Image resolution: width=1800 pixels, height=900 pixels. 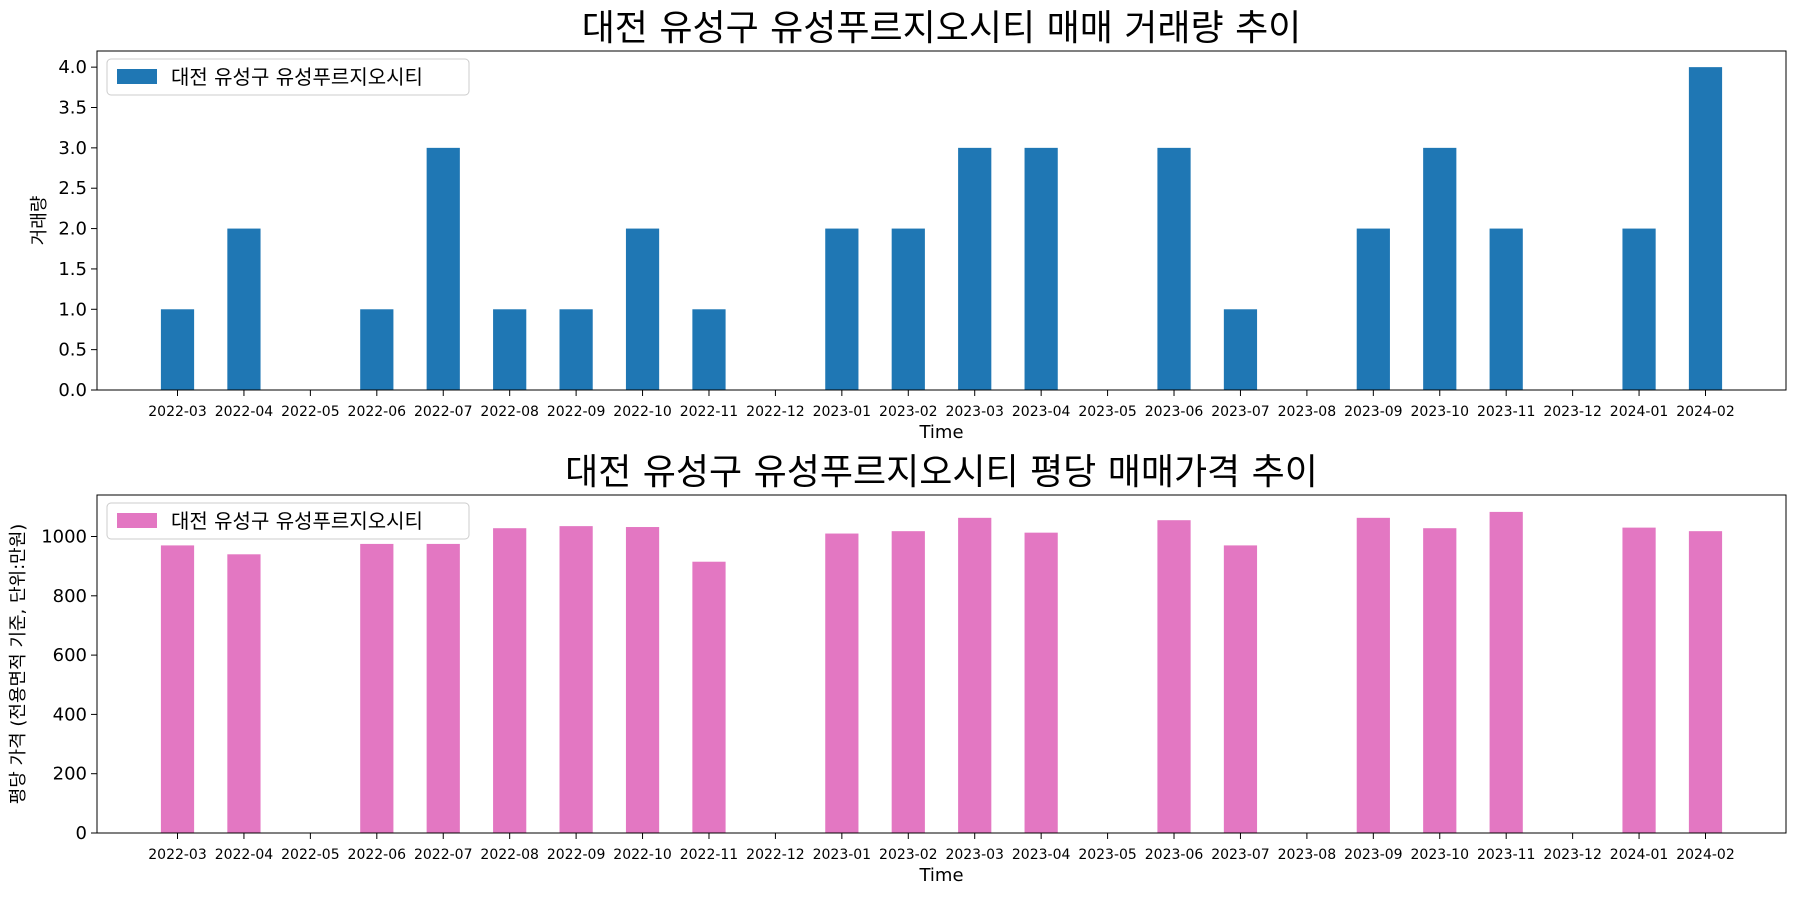 What do you see at coordinates (72, 108) in the screenshot?
I see `y-tick-label: 3.5` at bounding box center [72, 108].